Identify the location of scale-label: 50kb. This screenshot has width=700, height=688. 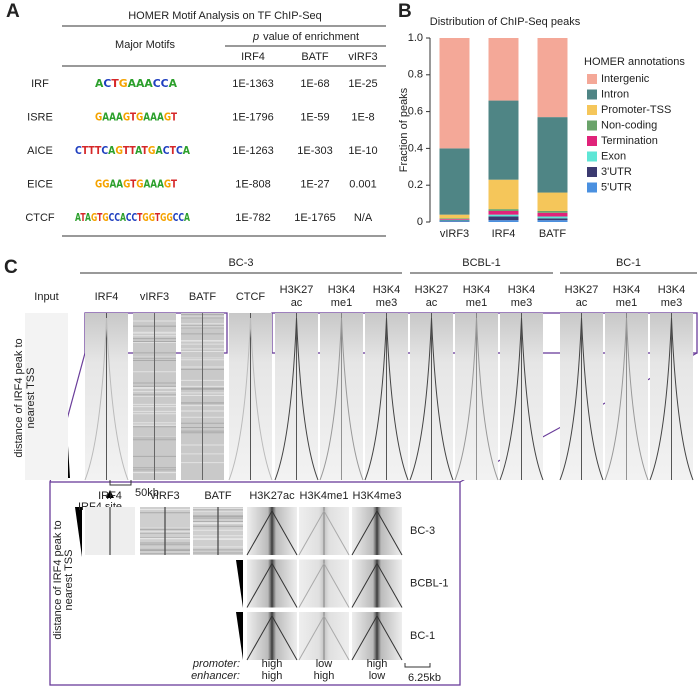
(147, 493).